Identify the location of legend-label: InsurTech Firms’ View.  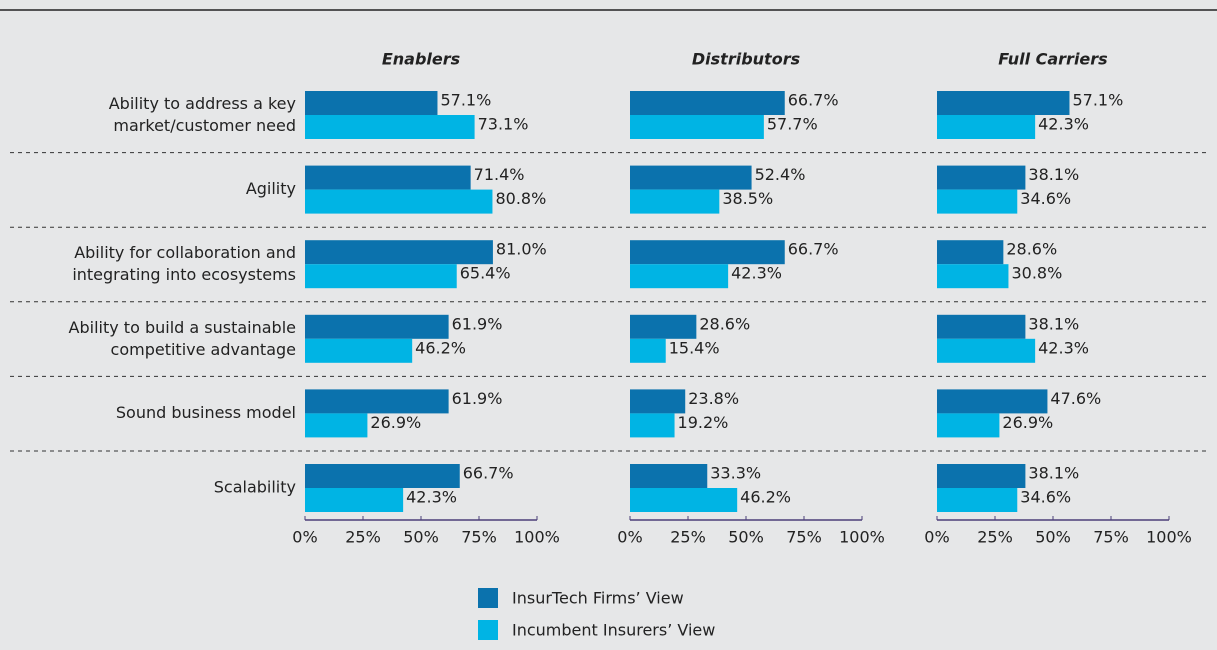
(598, 598).